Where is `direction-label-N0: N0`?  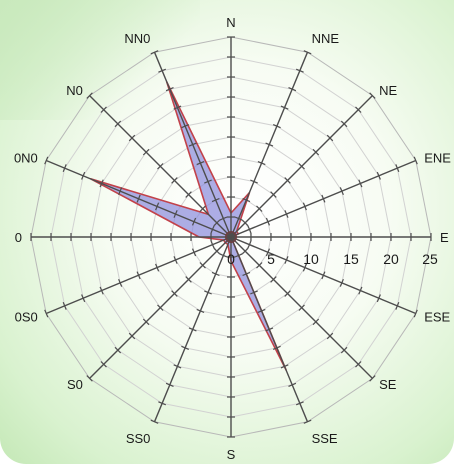
direction-label-N0: N0 is located at coordinates (74, 90).